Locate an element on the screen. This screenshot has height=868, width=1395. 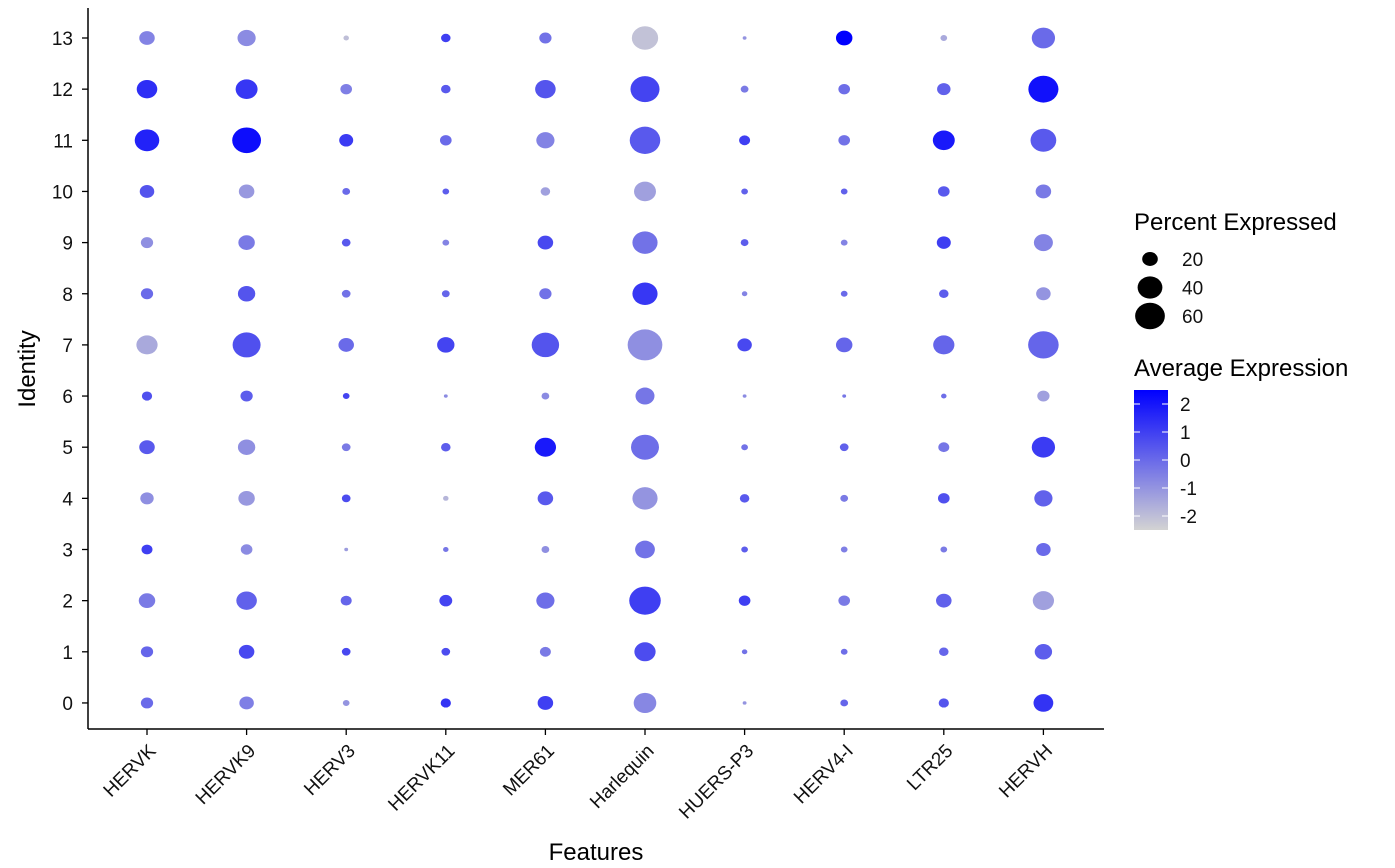
y-tick-label: 12 is located at coordinates (62, 90).